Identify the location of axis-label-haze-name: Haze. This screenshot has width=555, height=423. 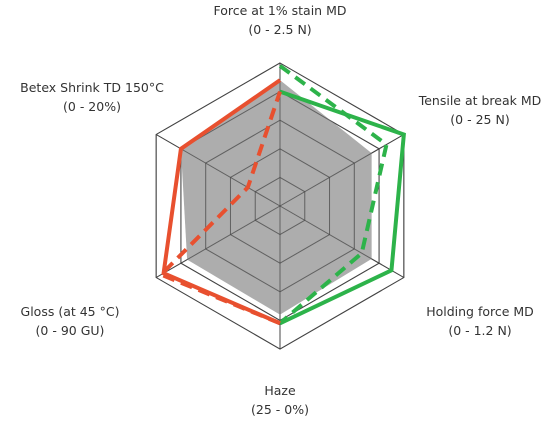
(280, 390).